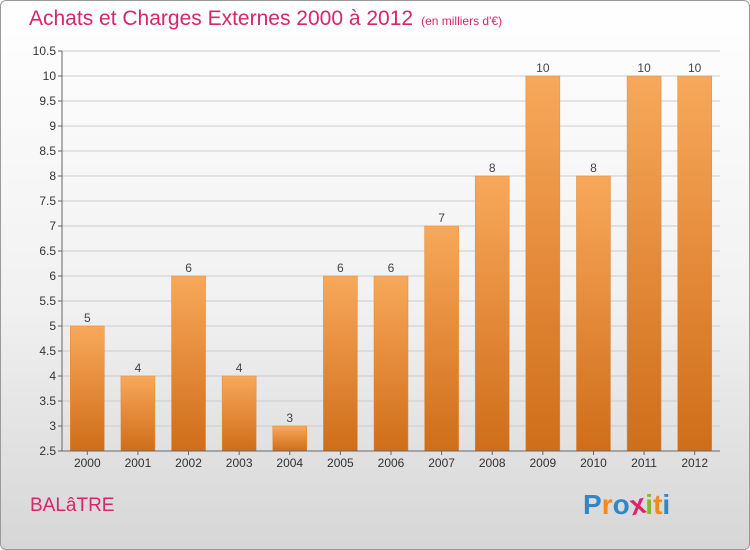 Image resolution: width=750 pixels, height=550 pixels. What do you see at coordinates (644, 463) in the screenshot?
I see `x-tick-label: 2011` at bounding box center [644, 463].